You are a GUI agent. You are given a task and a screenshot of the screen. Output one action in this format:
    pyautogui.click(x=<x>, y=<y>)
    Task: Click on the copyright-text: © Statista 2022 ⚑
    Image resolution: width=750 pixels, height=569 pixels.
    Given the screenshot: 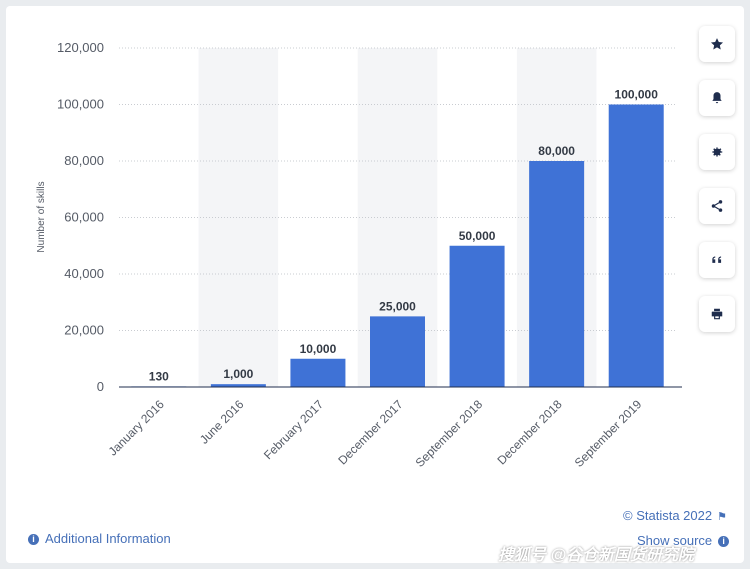 What is the action you would take?
    pyautogui.click(x=675, y=515)
    